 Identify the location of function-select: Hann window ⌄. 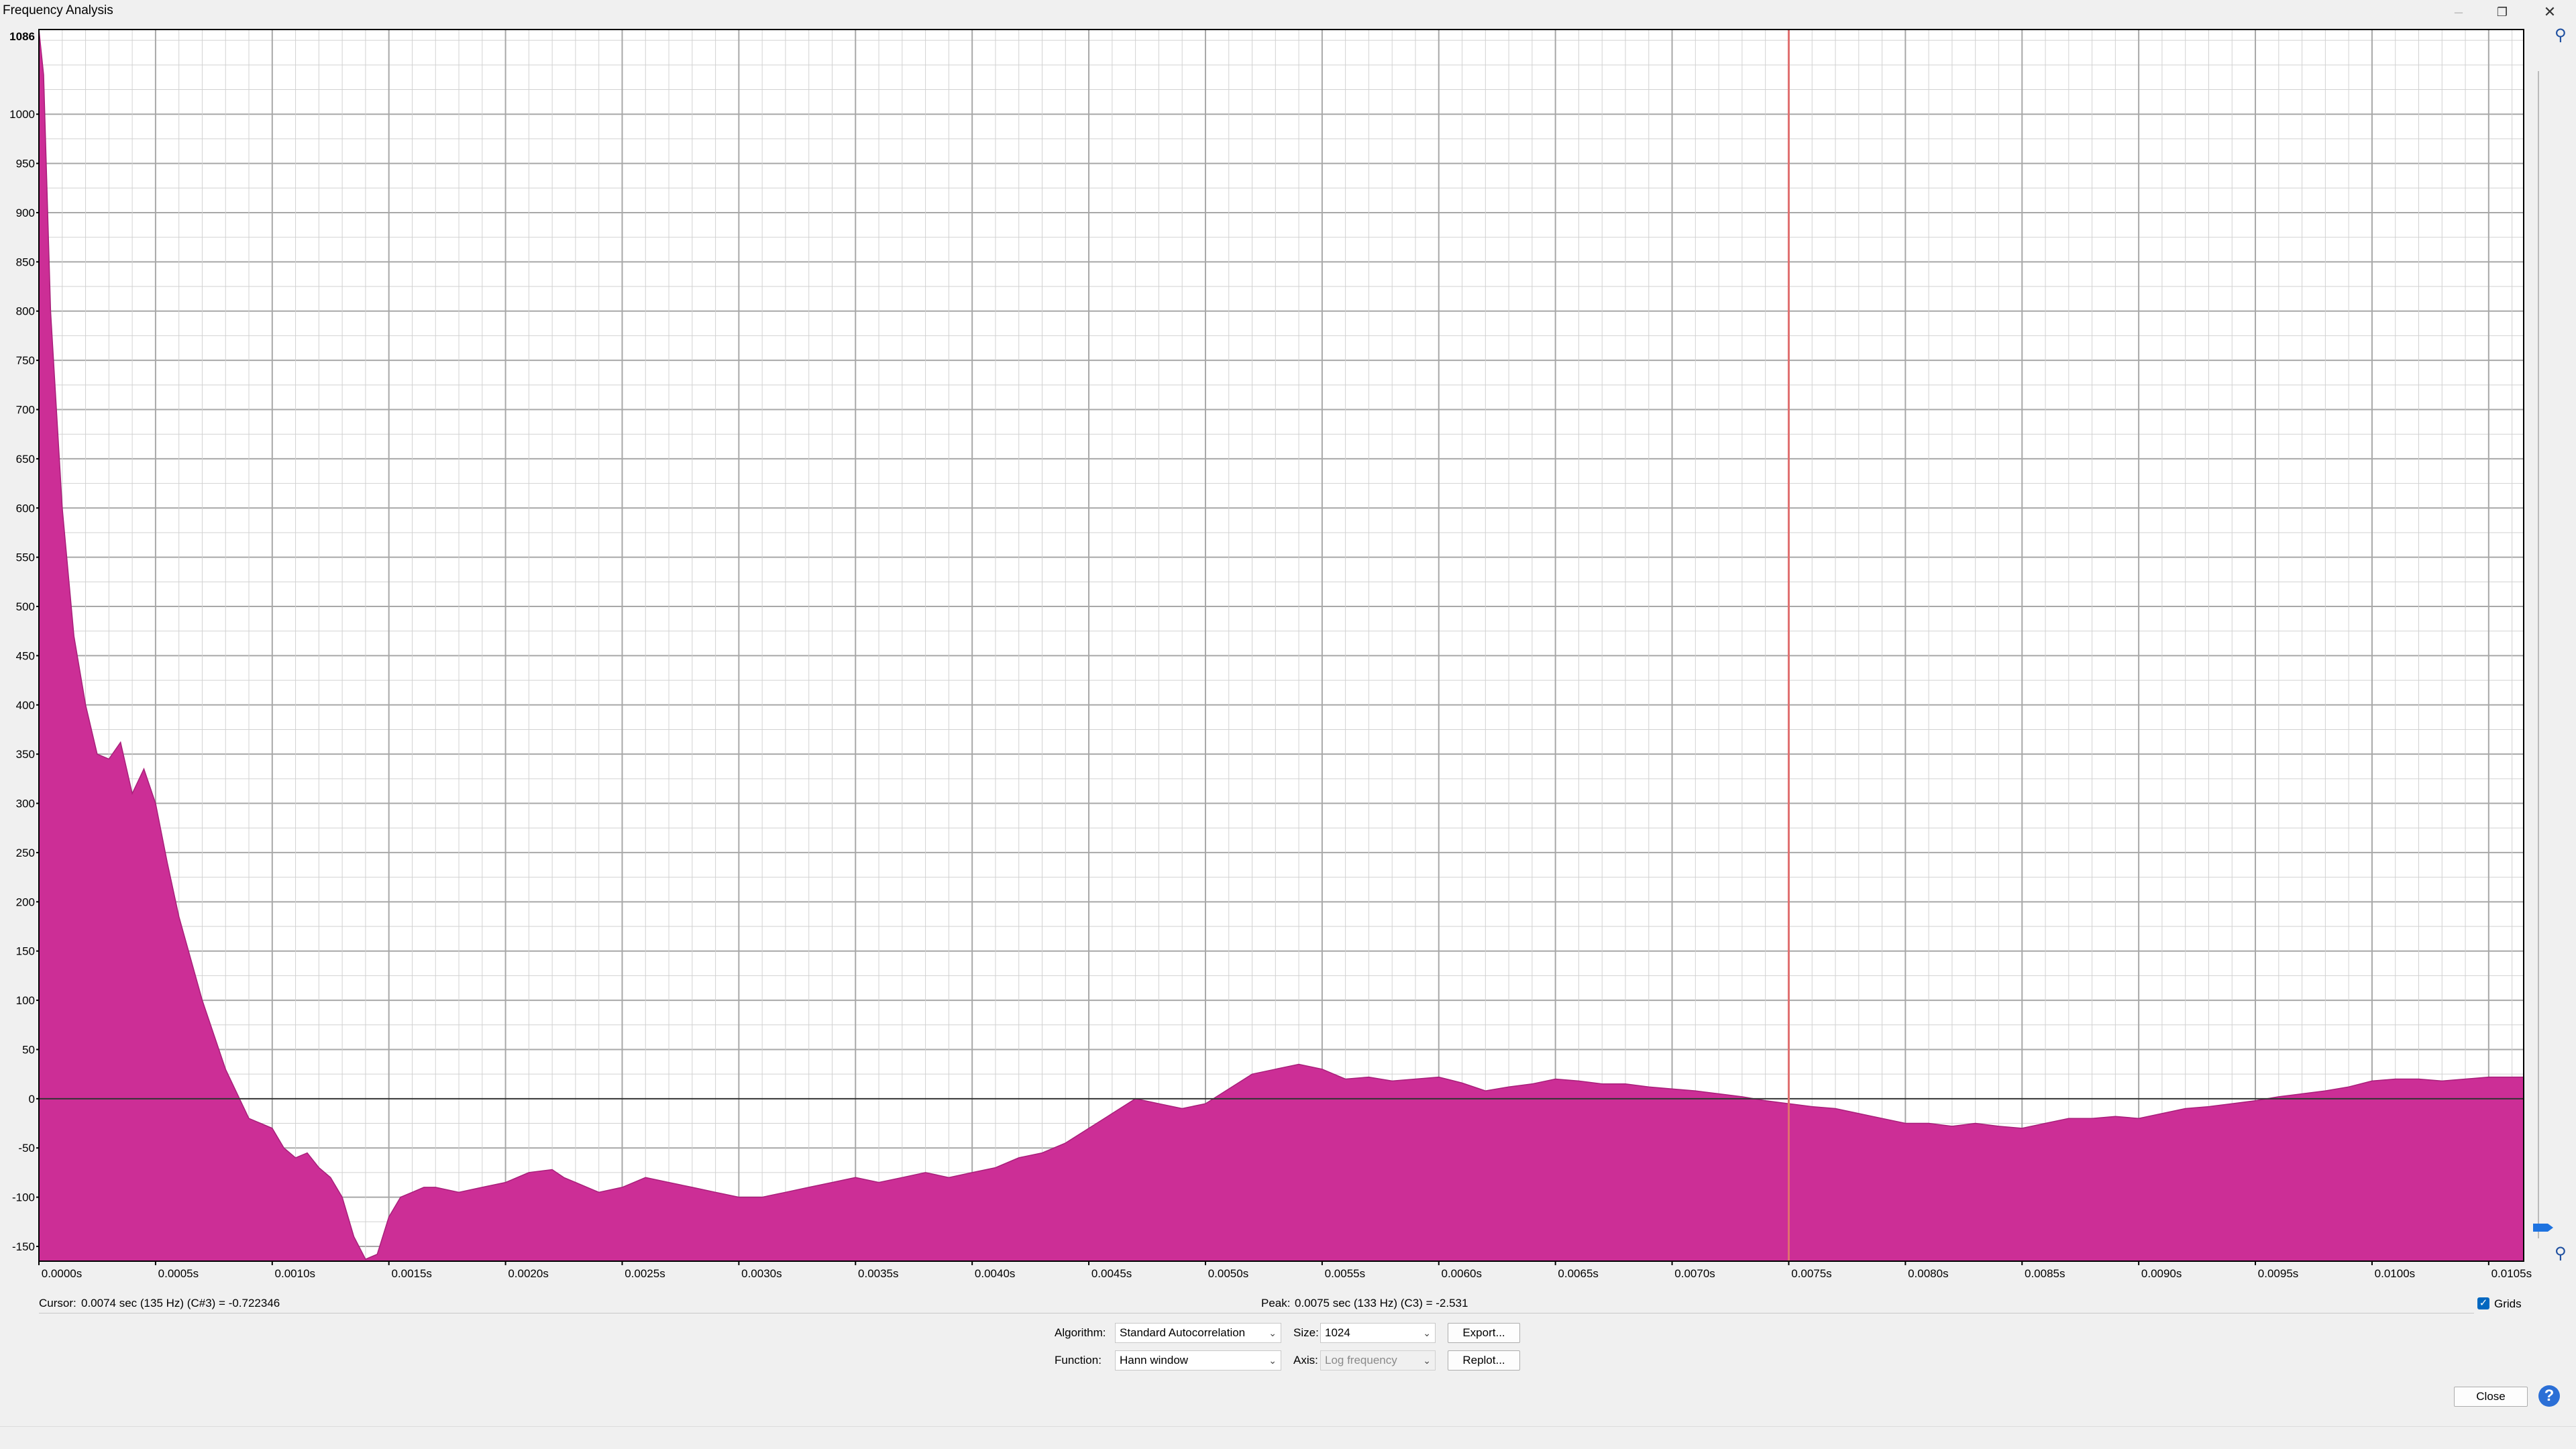
(1198, 1360).